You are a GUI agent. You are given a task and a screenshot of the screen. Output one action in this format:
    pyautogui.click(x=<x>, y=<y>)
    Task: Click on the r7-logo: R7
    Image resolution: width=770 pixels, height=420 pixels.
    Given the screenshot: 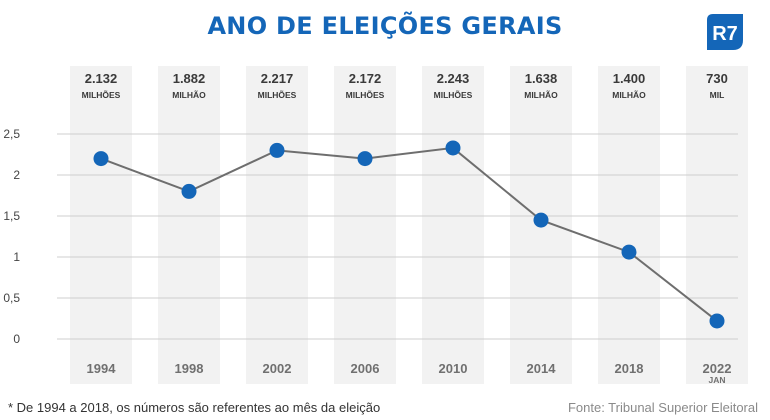 What is the action you would take?
    pyautogui.click(x=725, y=32)
    